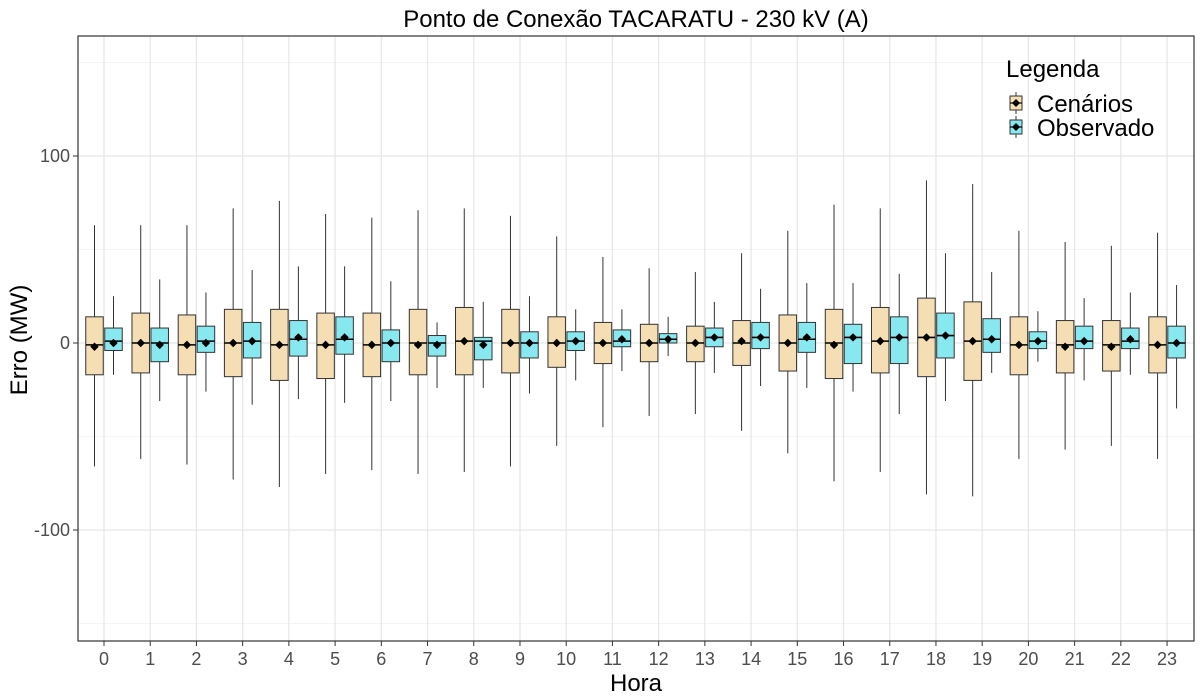 The image size is (1200, 700). What do you see at coordinates (428, 659) in the screenshot?
I see `x-tick-label: 7` at bounding box center [428, 659].